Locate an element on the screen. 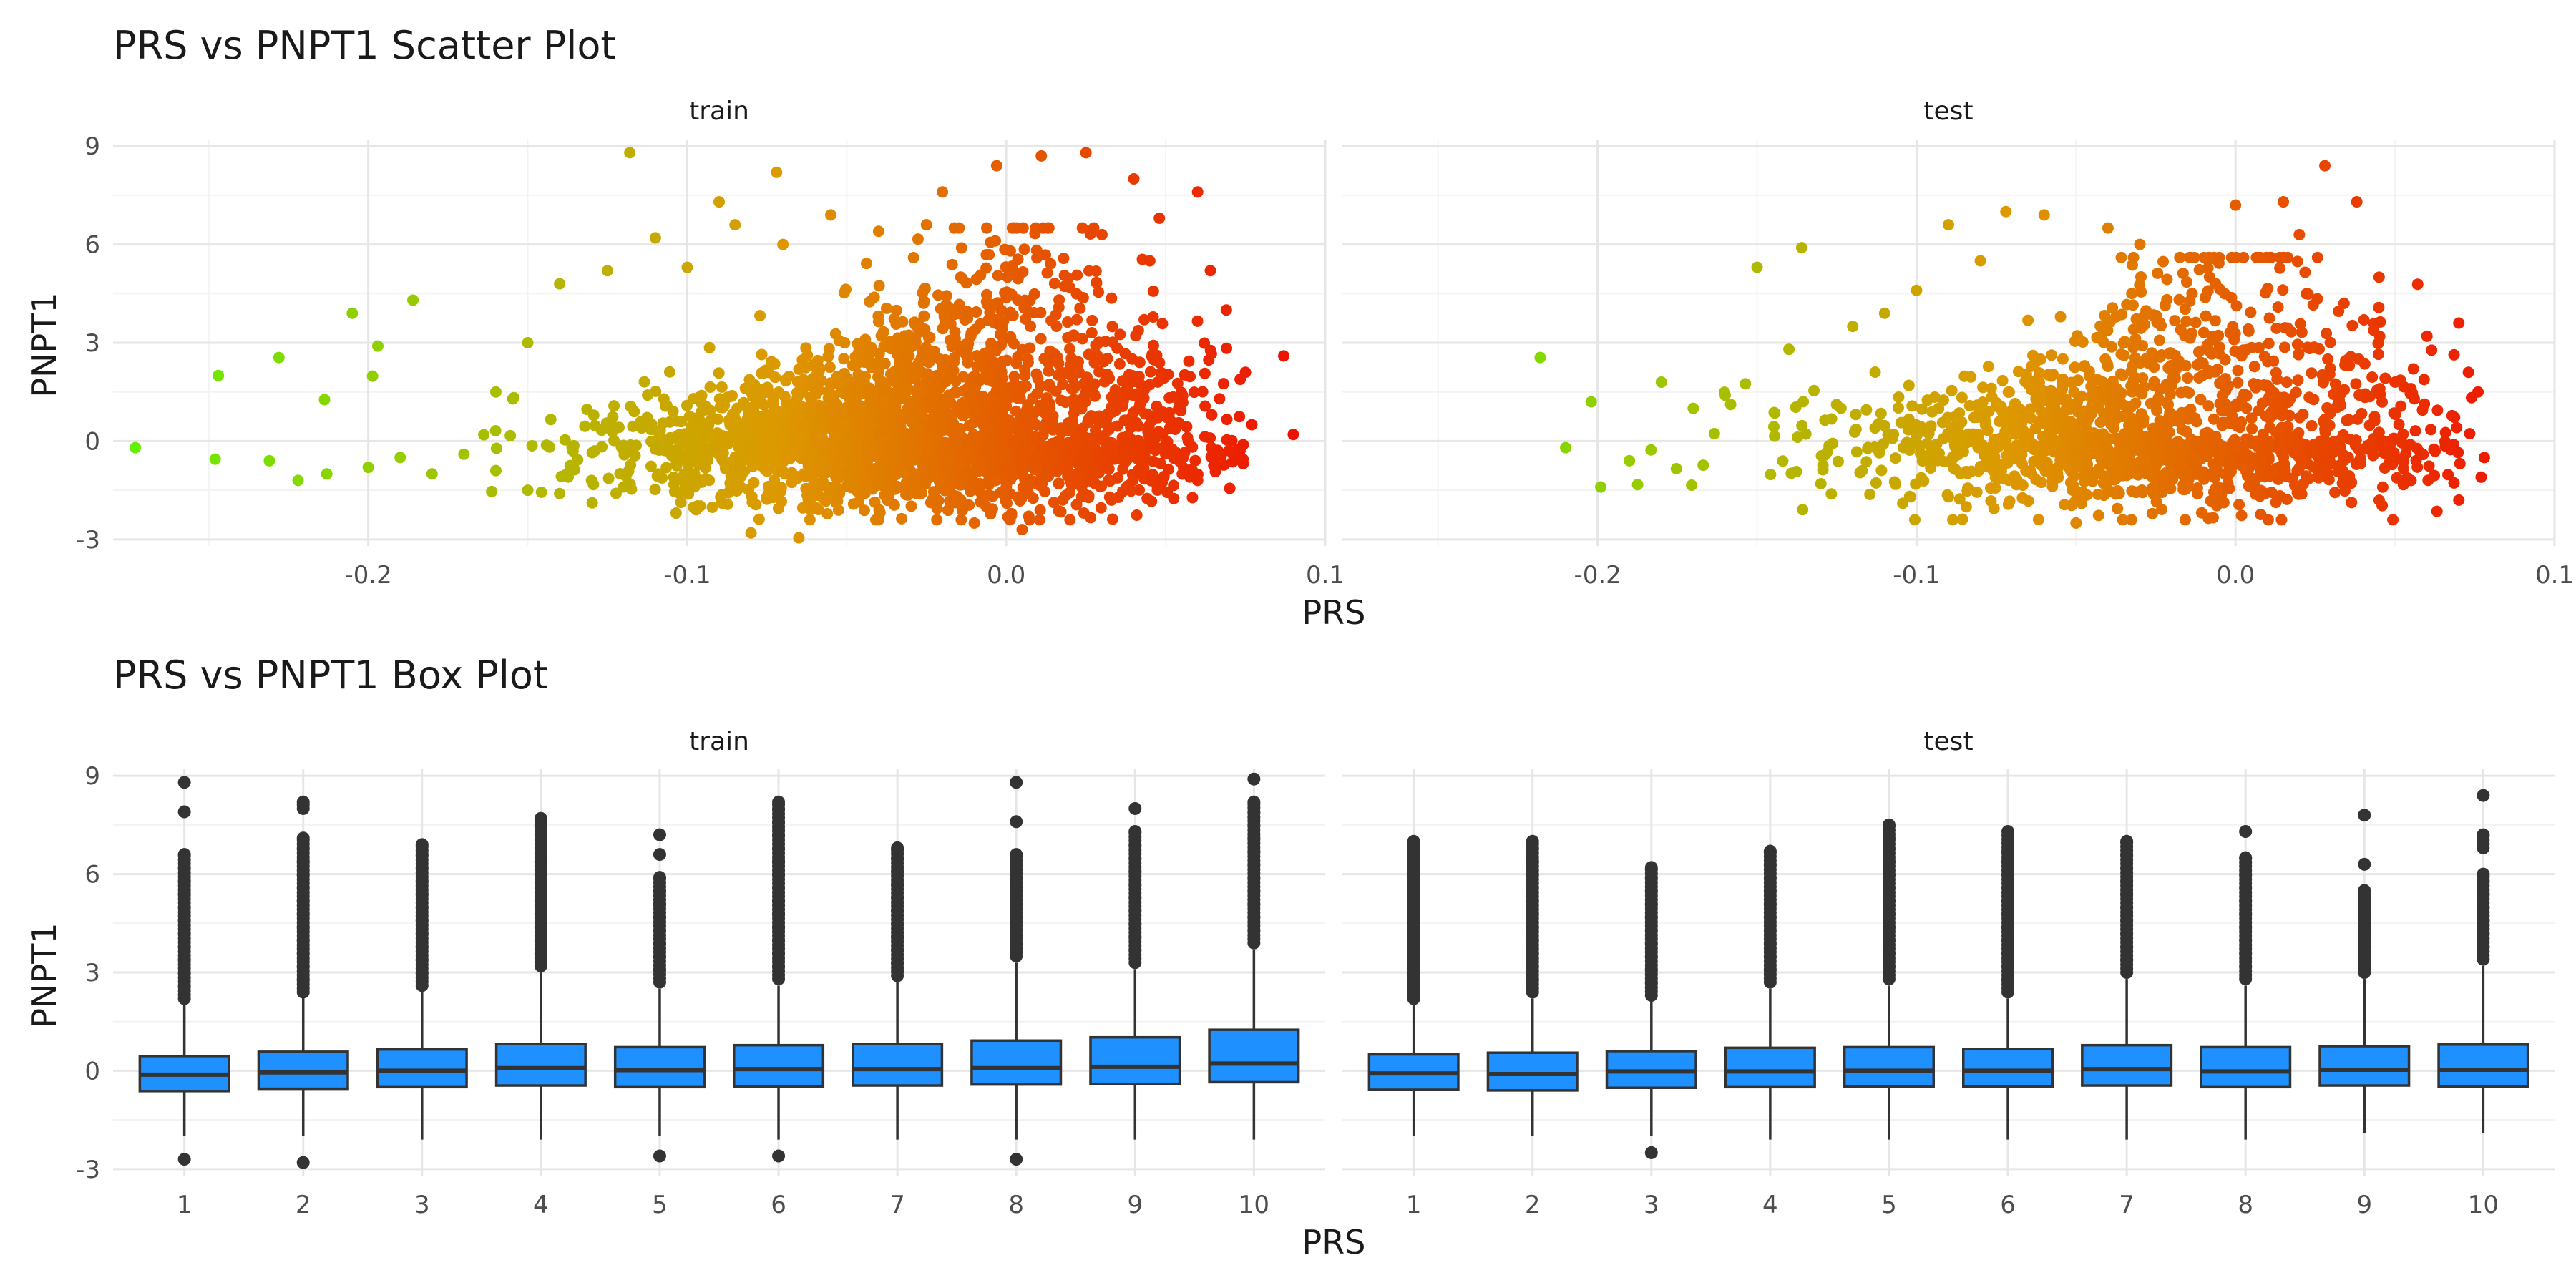 This screenshot has width=2576, height=1288. box-x-tick-label: 10 is located at coordinates (1254, 1205).